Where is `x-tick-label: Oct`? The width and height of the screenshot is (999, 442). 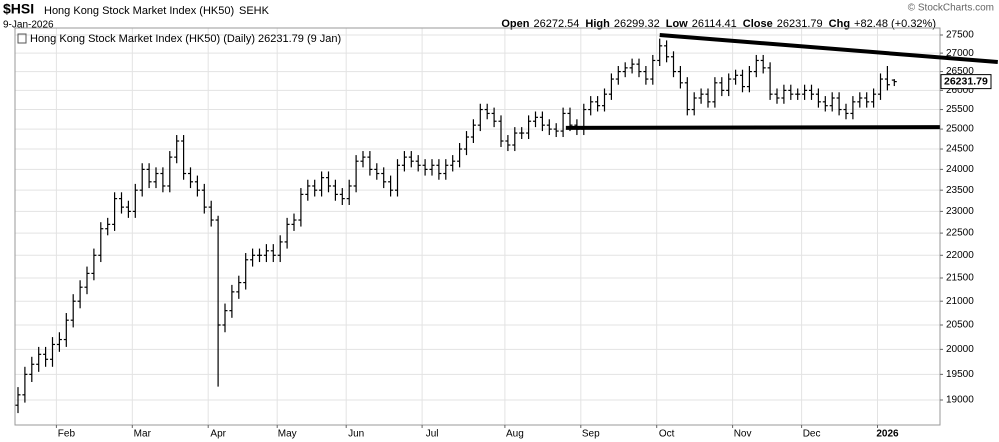
x-tick-label: Oct is located at coordinates (667, 434).